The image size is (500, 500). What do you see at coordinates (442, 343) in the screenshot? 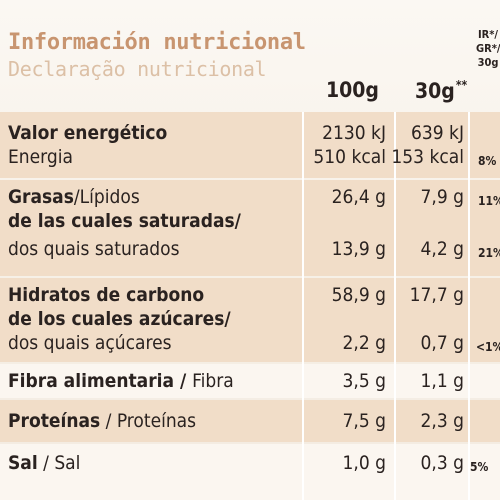
I see `sugars-30g: 0,7 g` at bounding box center [442, 343].